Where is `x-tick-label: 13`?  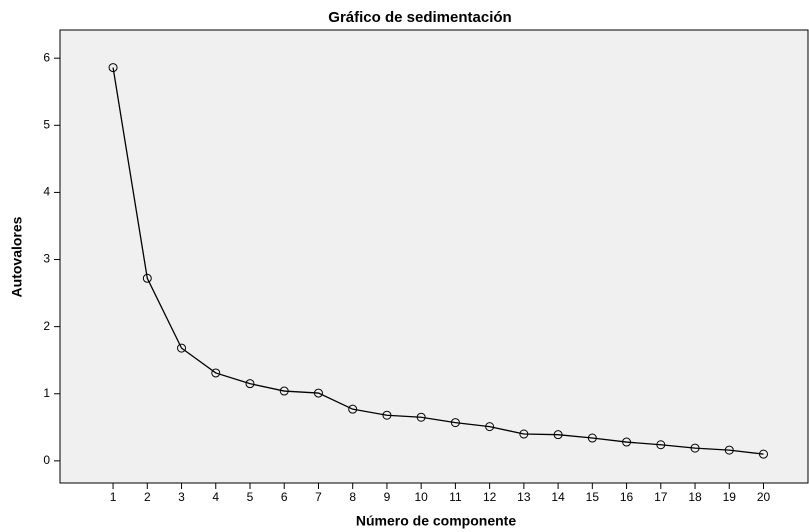 x-tick-label: 13 is located at coordinates (524, 497).